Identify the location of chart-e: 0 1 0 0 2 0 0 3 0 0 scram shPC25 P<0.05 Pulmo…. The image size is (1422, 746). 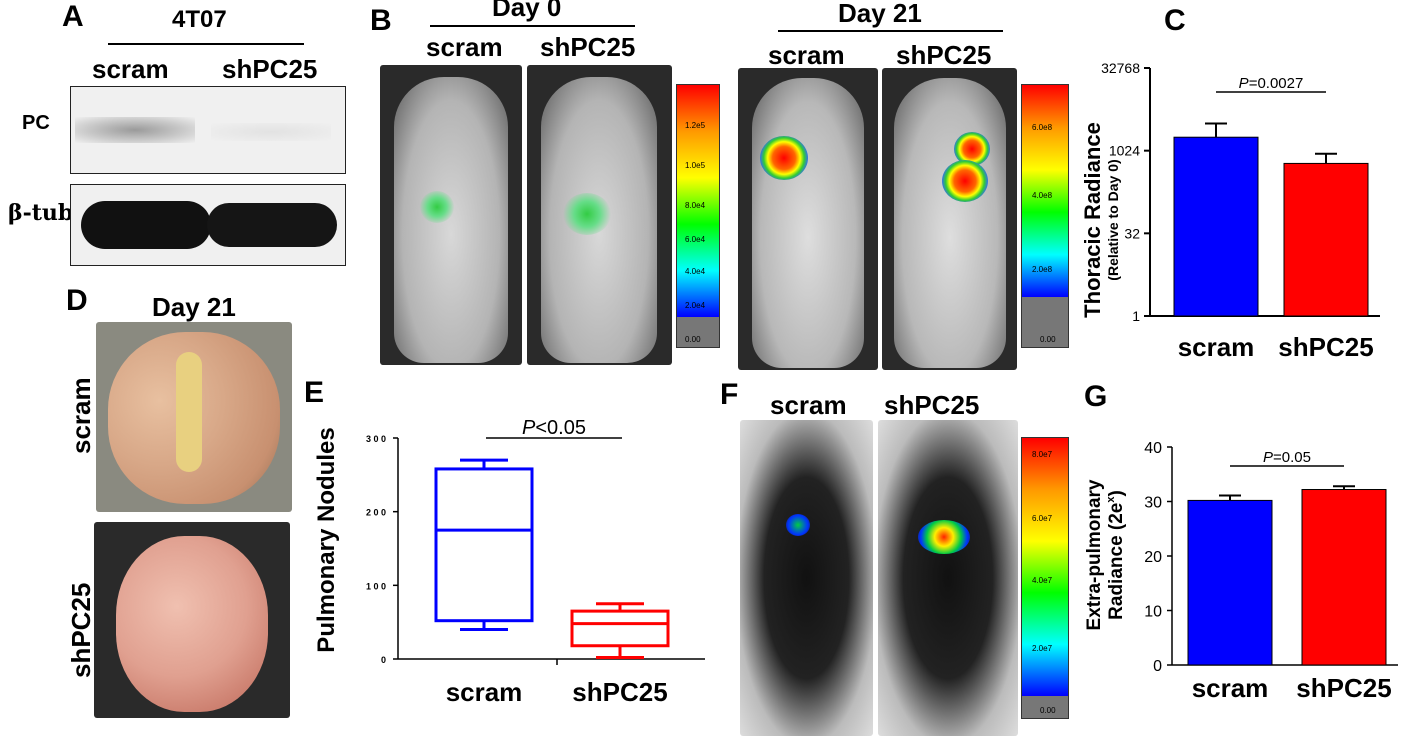
(510, 560).